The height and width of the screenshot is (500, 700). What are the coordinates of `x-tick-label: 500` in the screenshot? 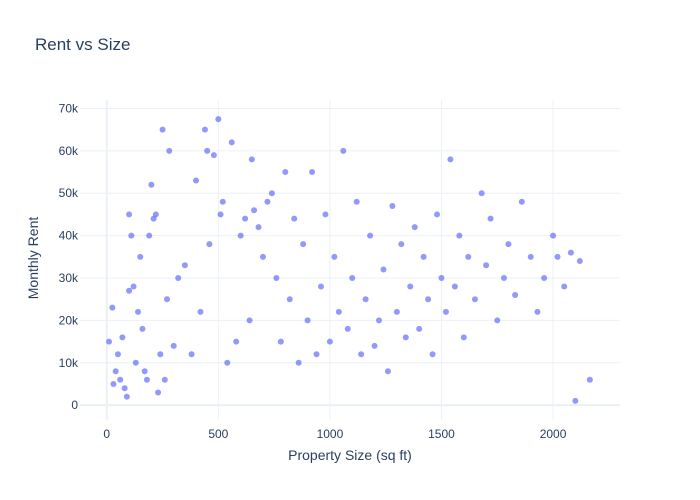 It's located at (218, 434).